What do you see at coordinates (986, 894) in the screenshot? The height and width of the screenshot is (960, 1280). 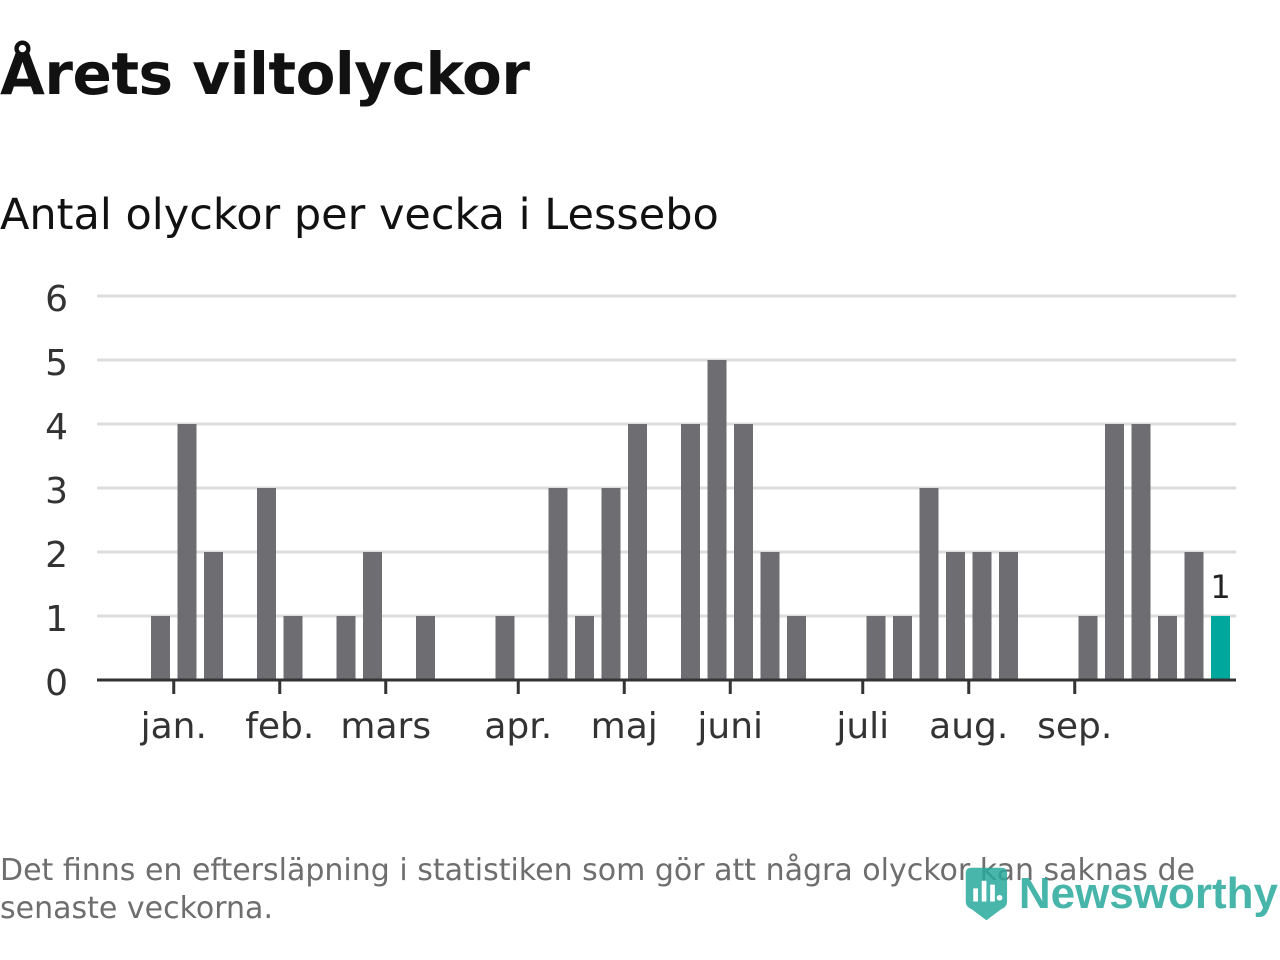 I see `newsworthy-logo-icon` at bounding box center [986, 894].